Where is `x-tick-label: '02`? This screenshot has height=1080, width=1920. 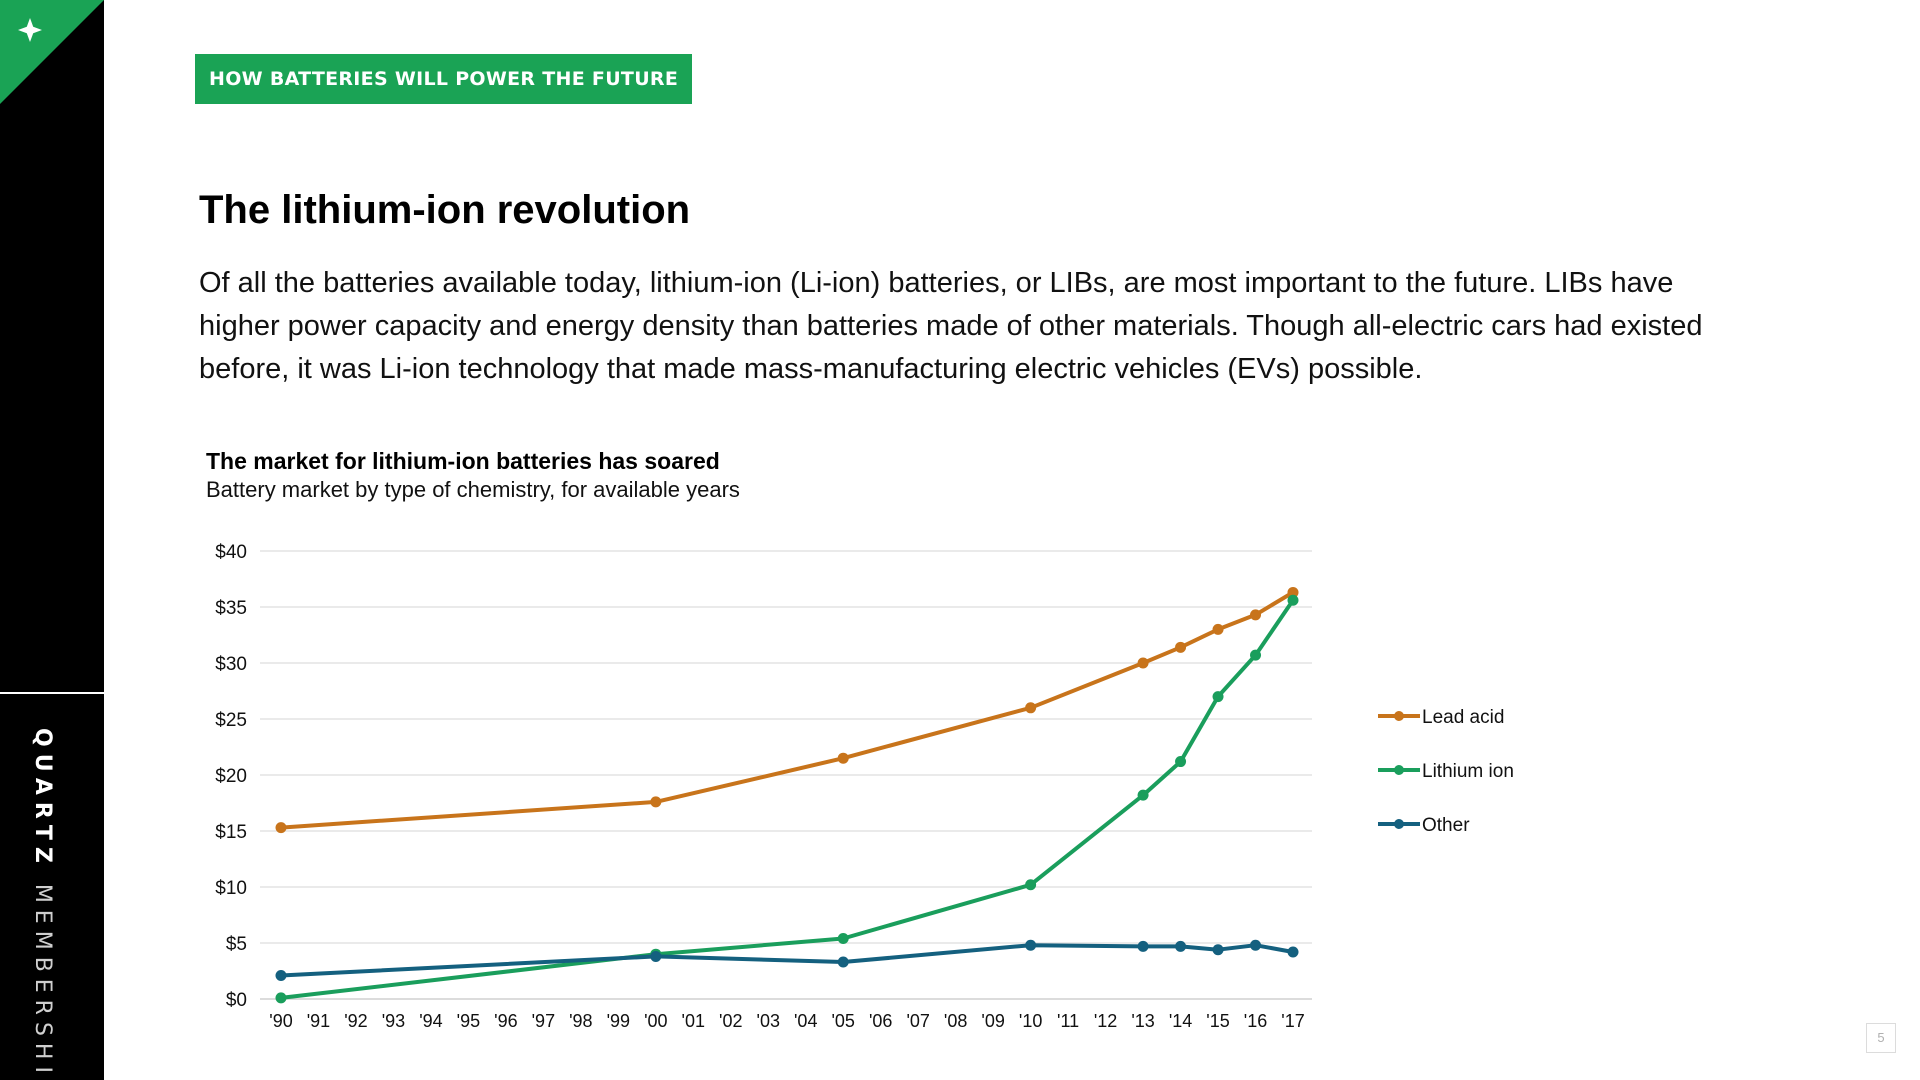 x-tick-label: '02 is located at coordinates (730, 1021).